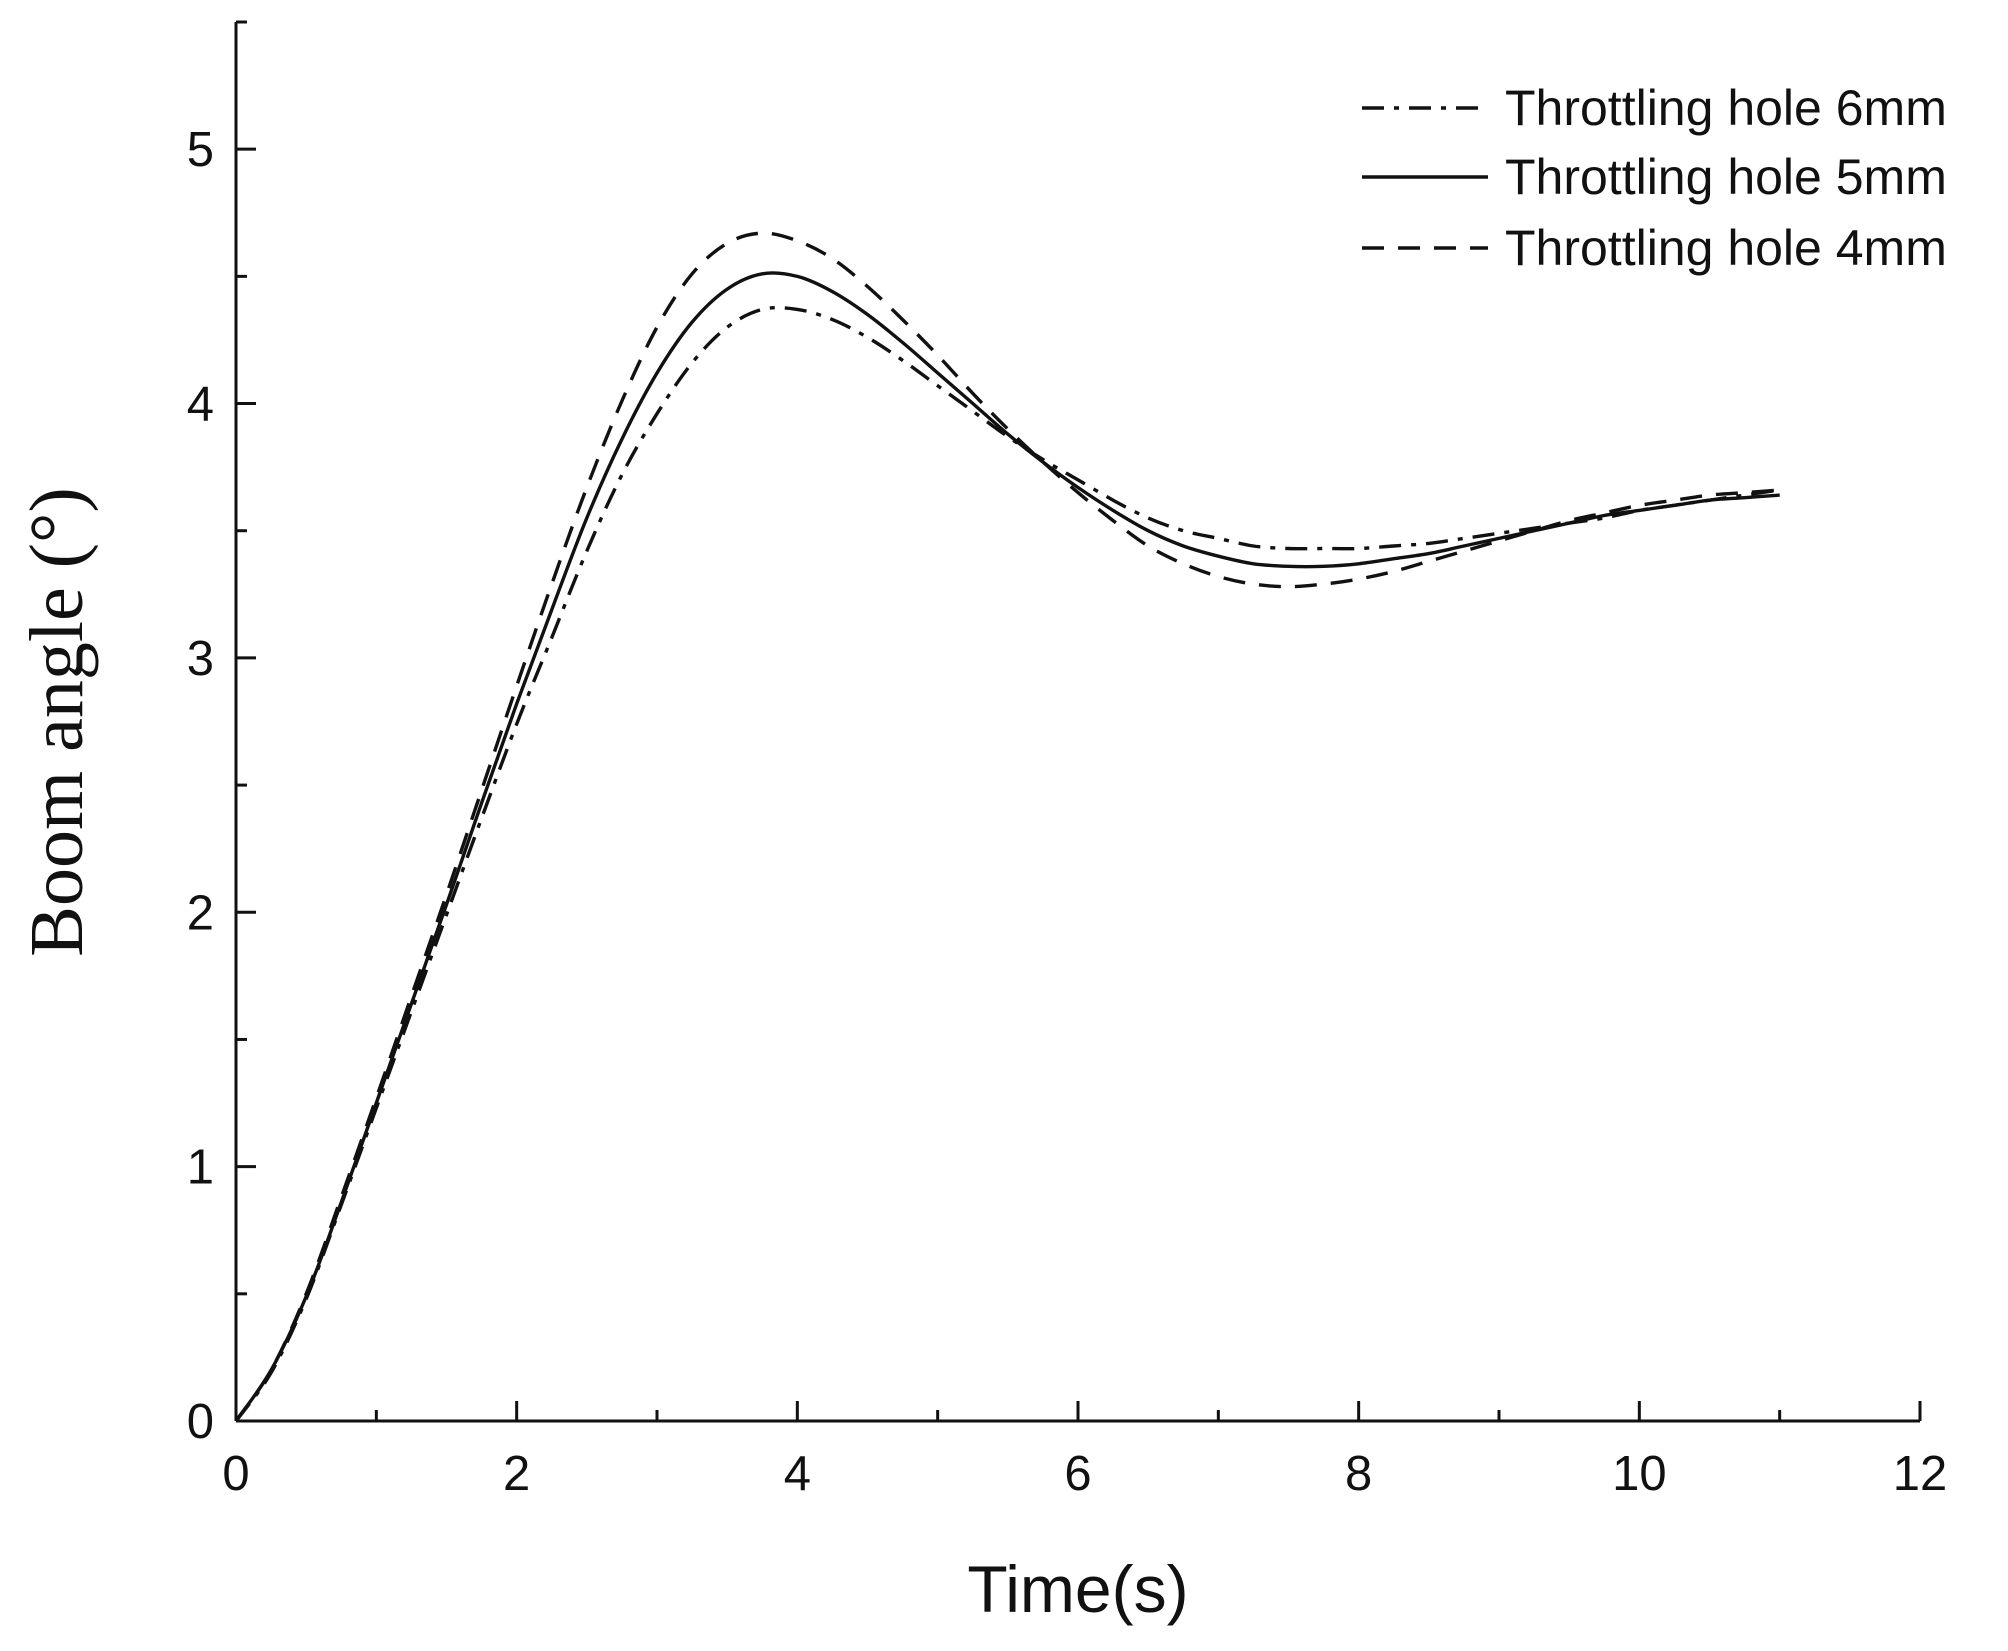  What do you see at coordinates (1077, 1589) in the screenshot?
I see `x-axis-title: Time(s)` at bounding box center [1077, 1589].